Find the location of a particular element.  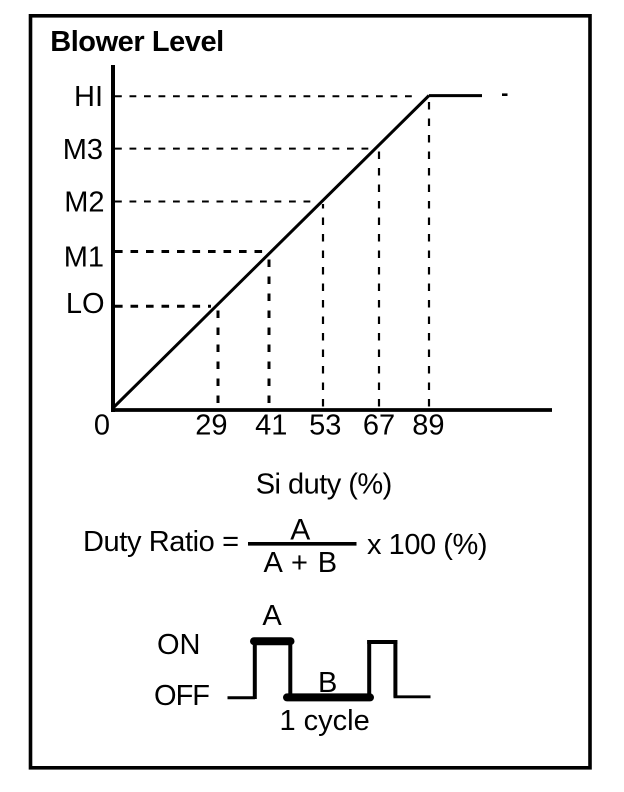

svg-text: 41 is located at coordinates (271, 426).